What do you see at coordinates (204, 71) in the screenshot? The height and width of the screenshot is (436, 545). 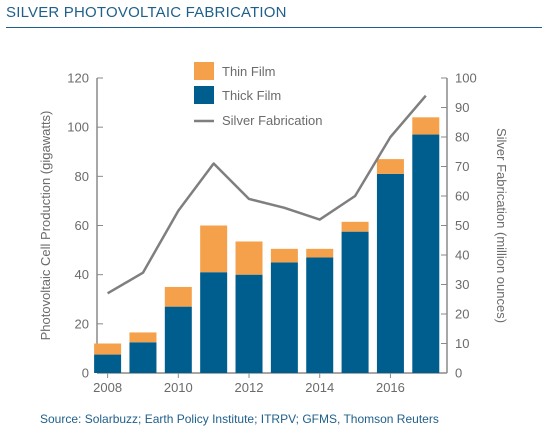 I see `legend-swatch-thin-film` at bounding box center [204, 71].